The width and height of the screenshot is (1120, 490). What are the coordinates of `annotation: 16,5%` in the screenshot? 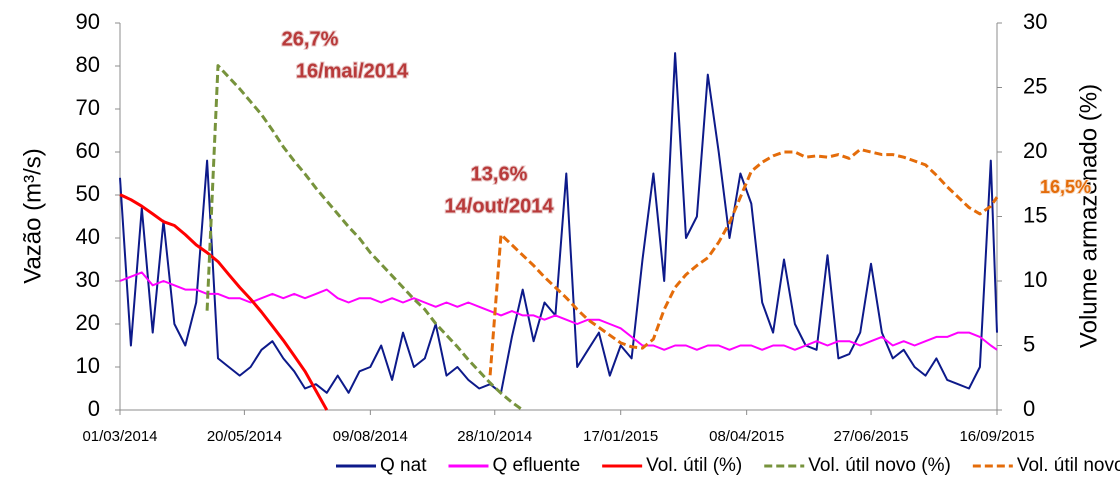 It's located at (1065, 187).